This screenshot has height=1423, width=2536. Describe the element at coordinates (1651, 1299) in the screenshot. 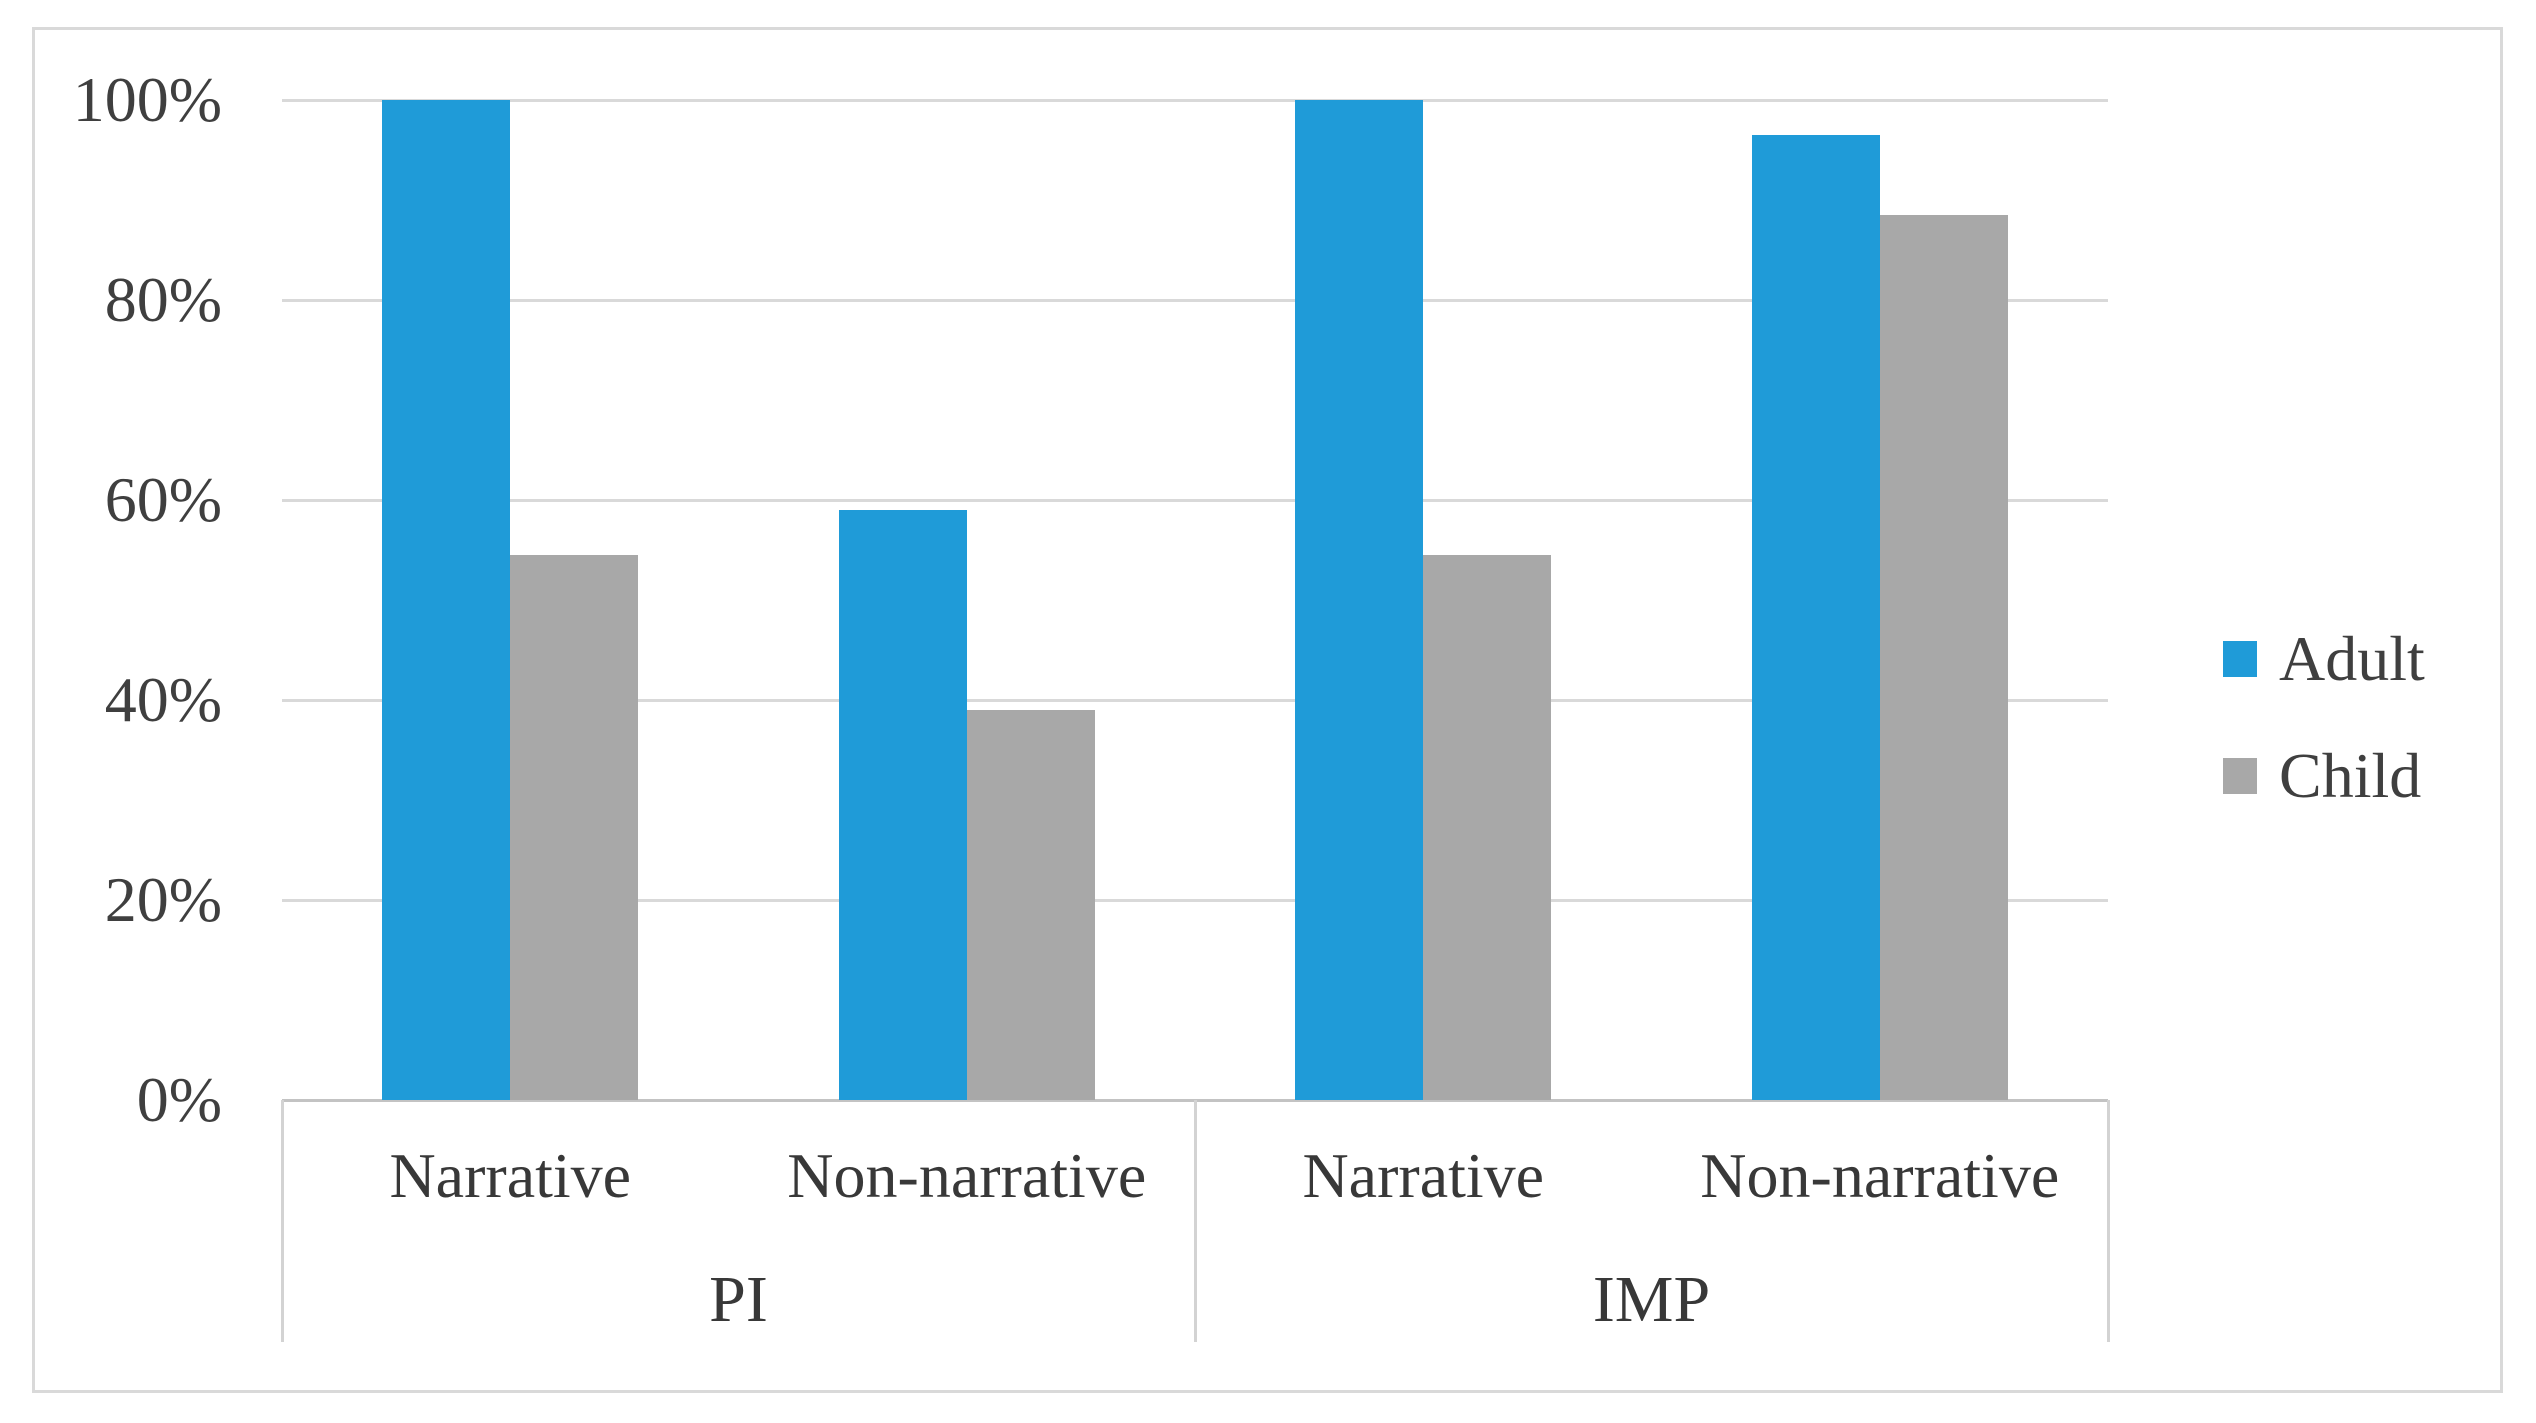

I see `axis-group-label: IMP` at that location.